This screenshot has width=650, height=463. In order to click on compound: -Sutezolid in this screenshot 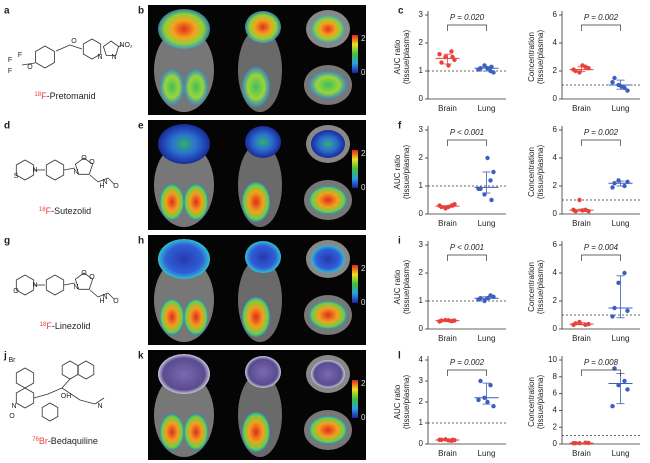, I will do `click(71, 211)`.